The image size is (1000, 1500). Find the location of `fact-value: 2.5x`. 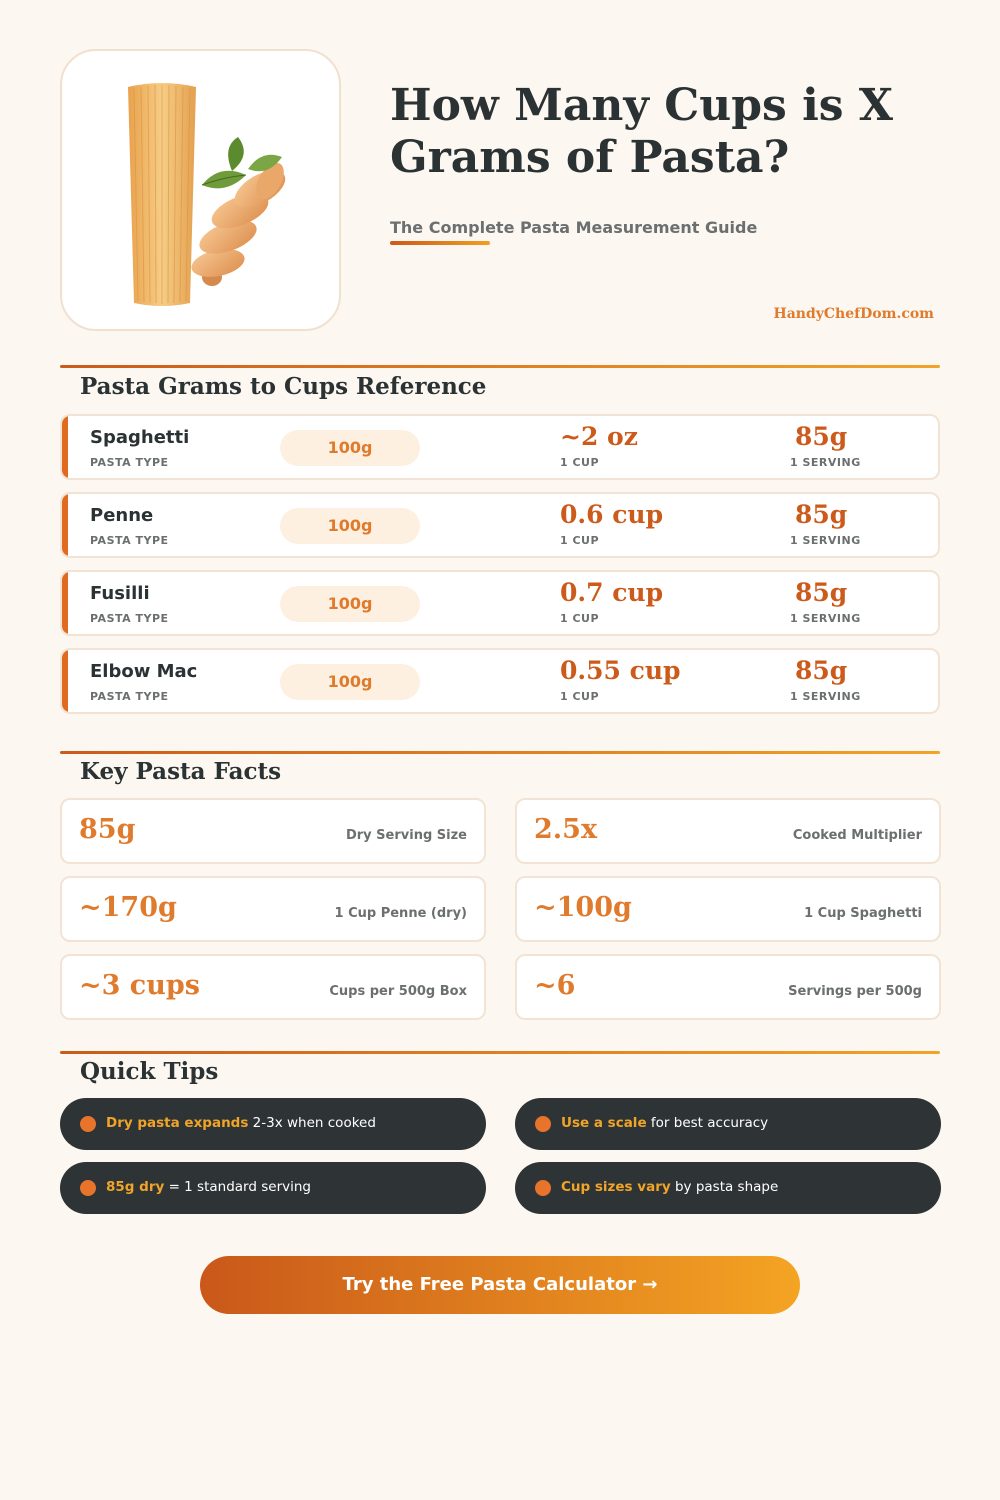

fact-value: 2.5x is located at coordinates (566, 829).